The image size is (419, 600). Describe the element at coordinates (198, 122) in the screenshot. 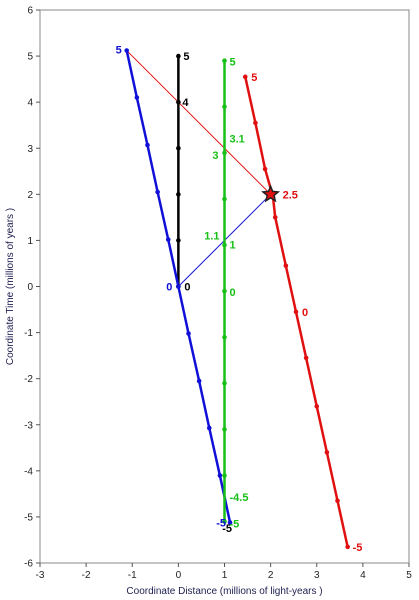

I see `connector-line` at that location.